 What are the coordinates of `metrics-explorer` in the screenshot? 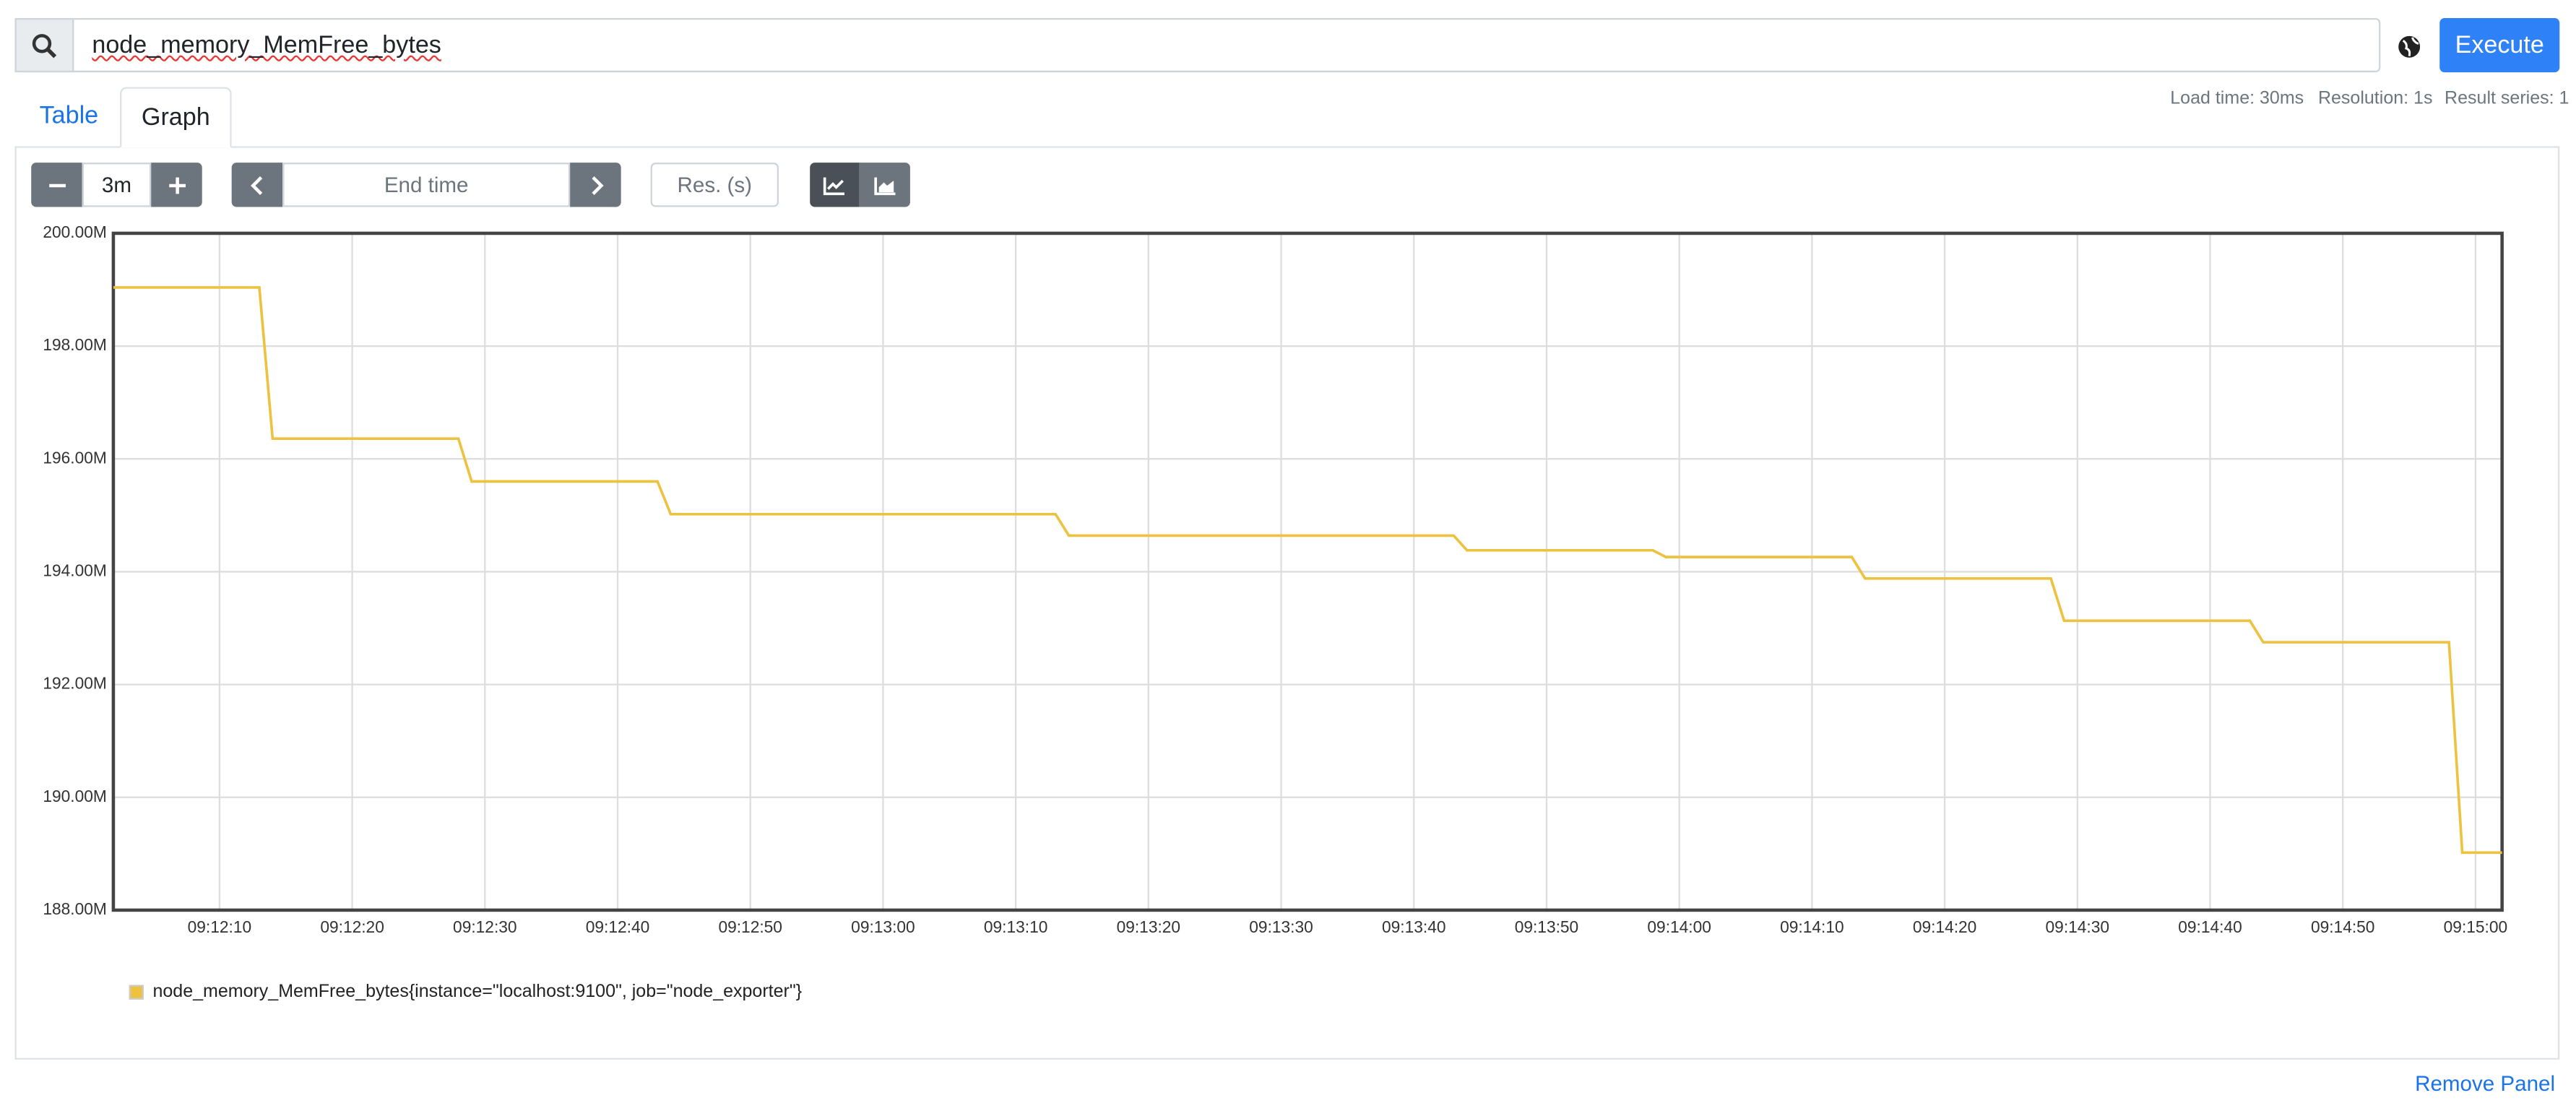 It's located at (2408, 46).